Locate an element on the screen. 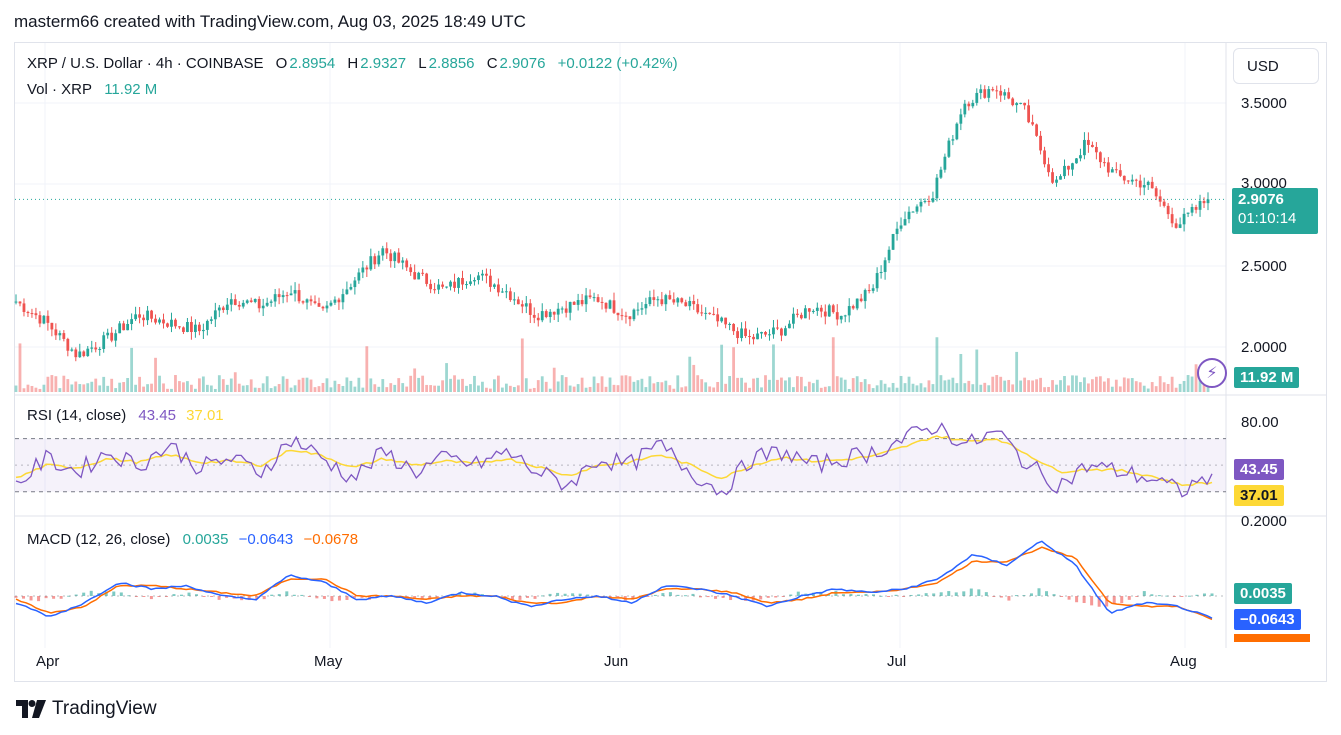  currency-button: USD is located at coordinates (1276, 66).